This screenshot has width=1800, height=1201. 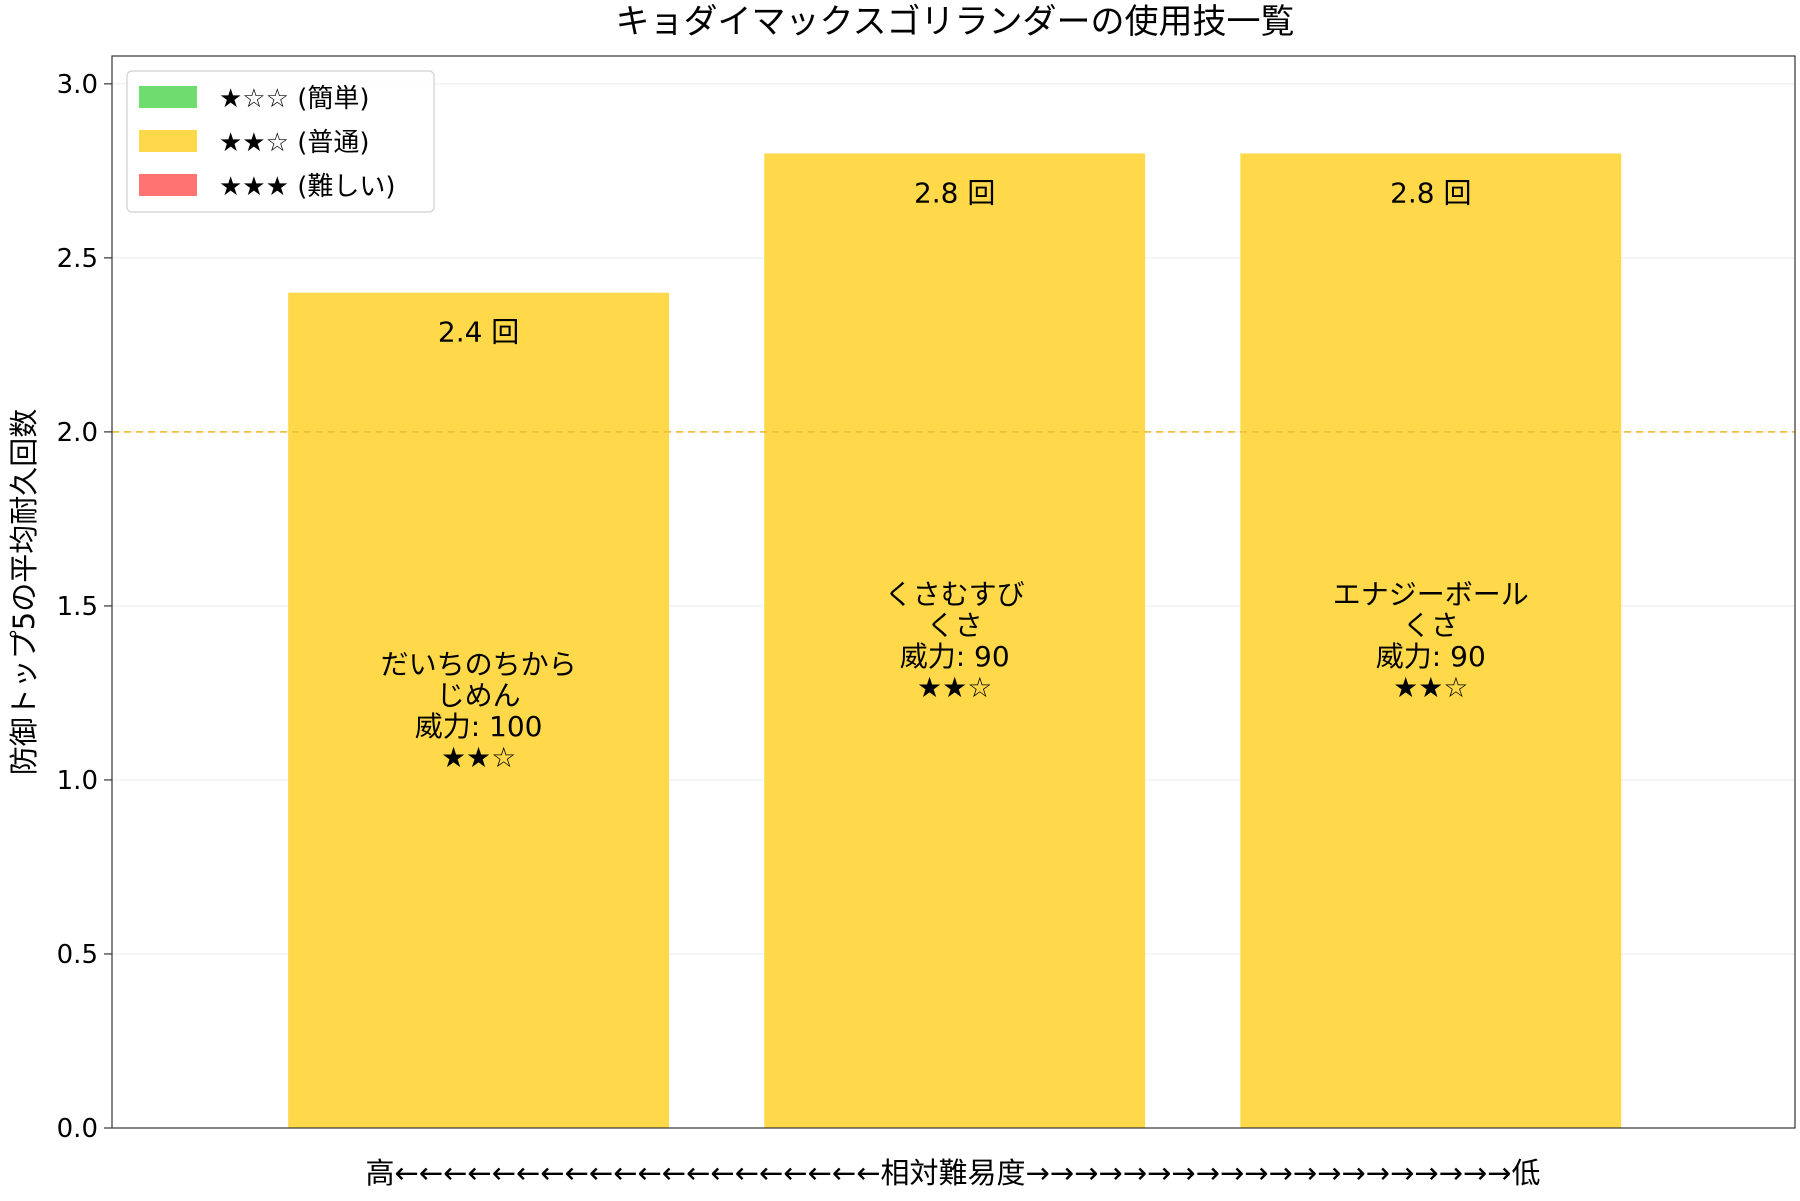 I want to click on bar-value-label: 2.4 回, so click(x=478, y=332).